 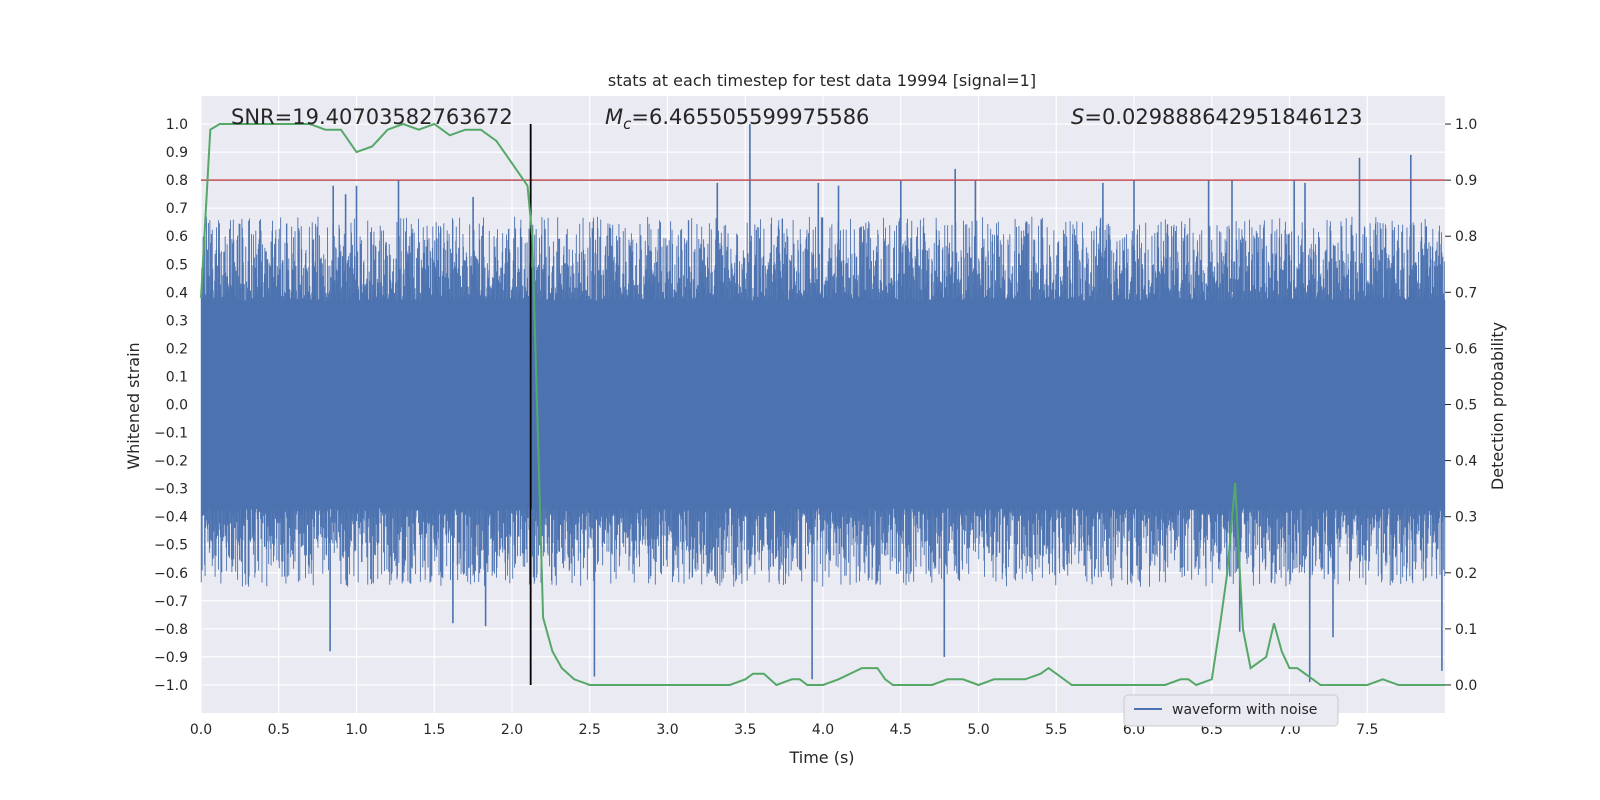 What do you see at coordinates (1223, 117) in the screenshot?
I see `s-value: =0.029888642951846123` at bounding box center [1223, 117].